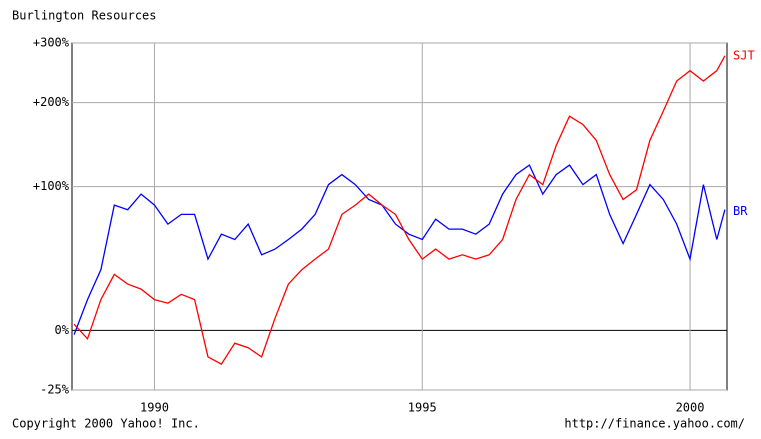 This screenshot has width=761, height=439. Describe the element at coordinates (690, 408) in the screenshot. I see `x-tick-label: 2000` at that location.